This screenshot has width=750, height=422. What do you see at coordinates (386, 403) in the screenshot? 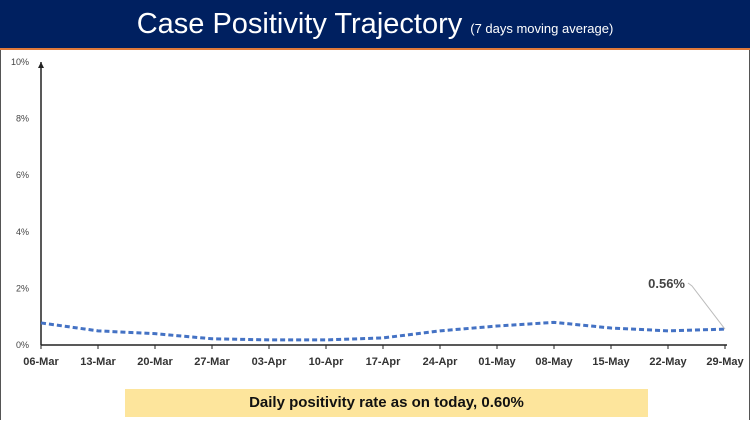
I see `daily-rate-banner: Daily positivity rate as on today, 0.60%` at bounding box center [386, 403].